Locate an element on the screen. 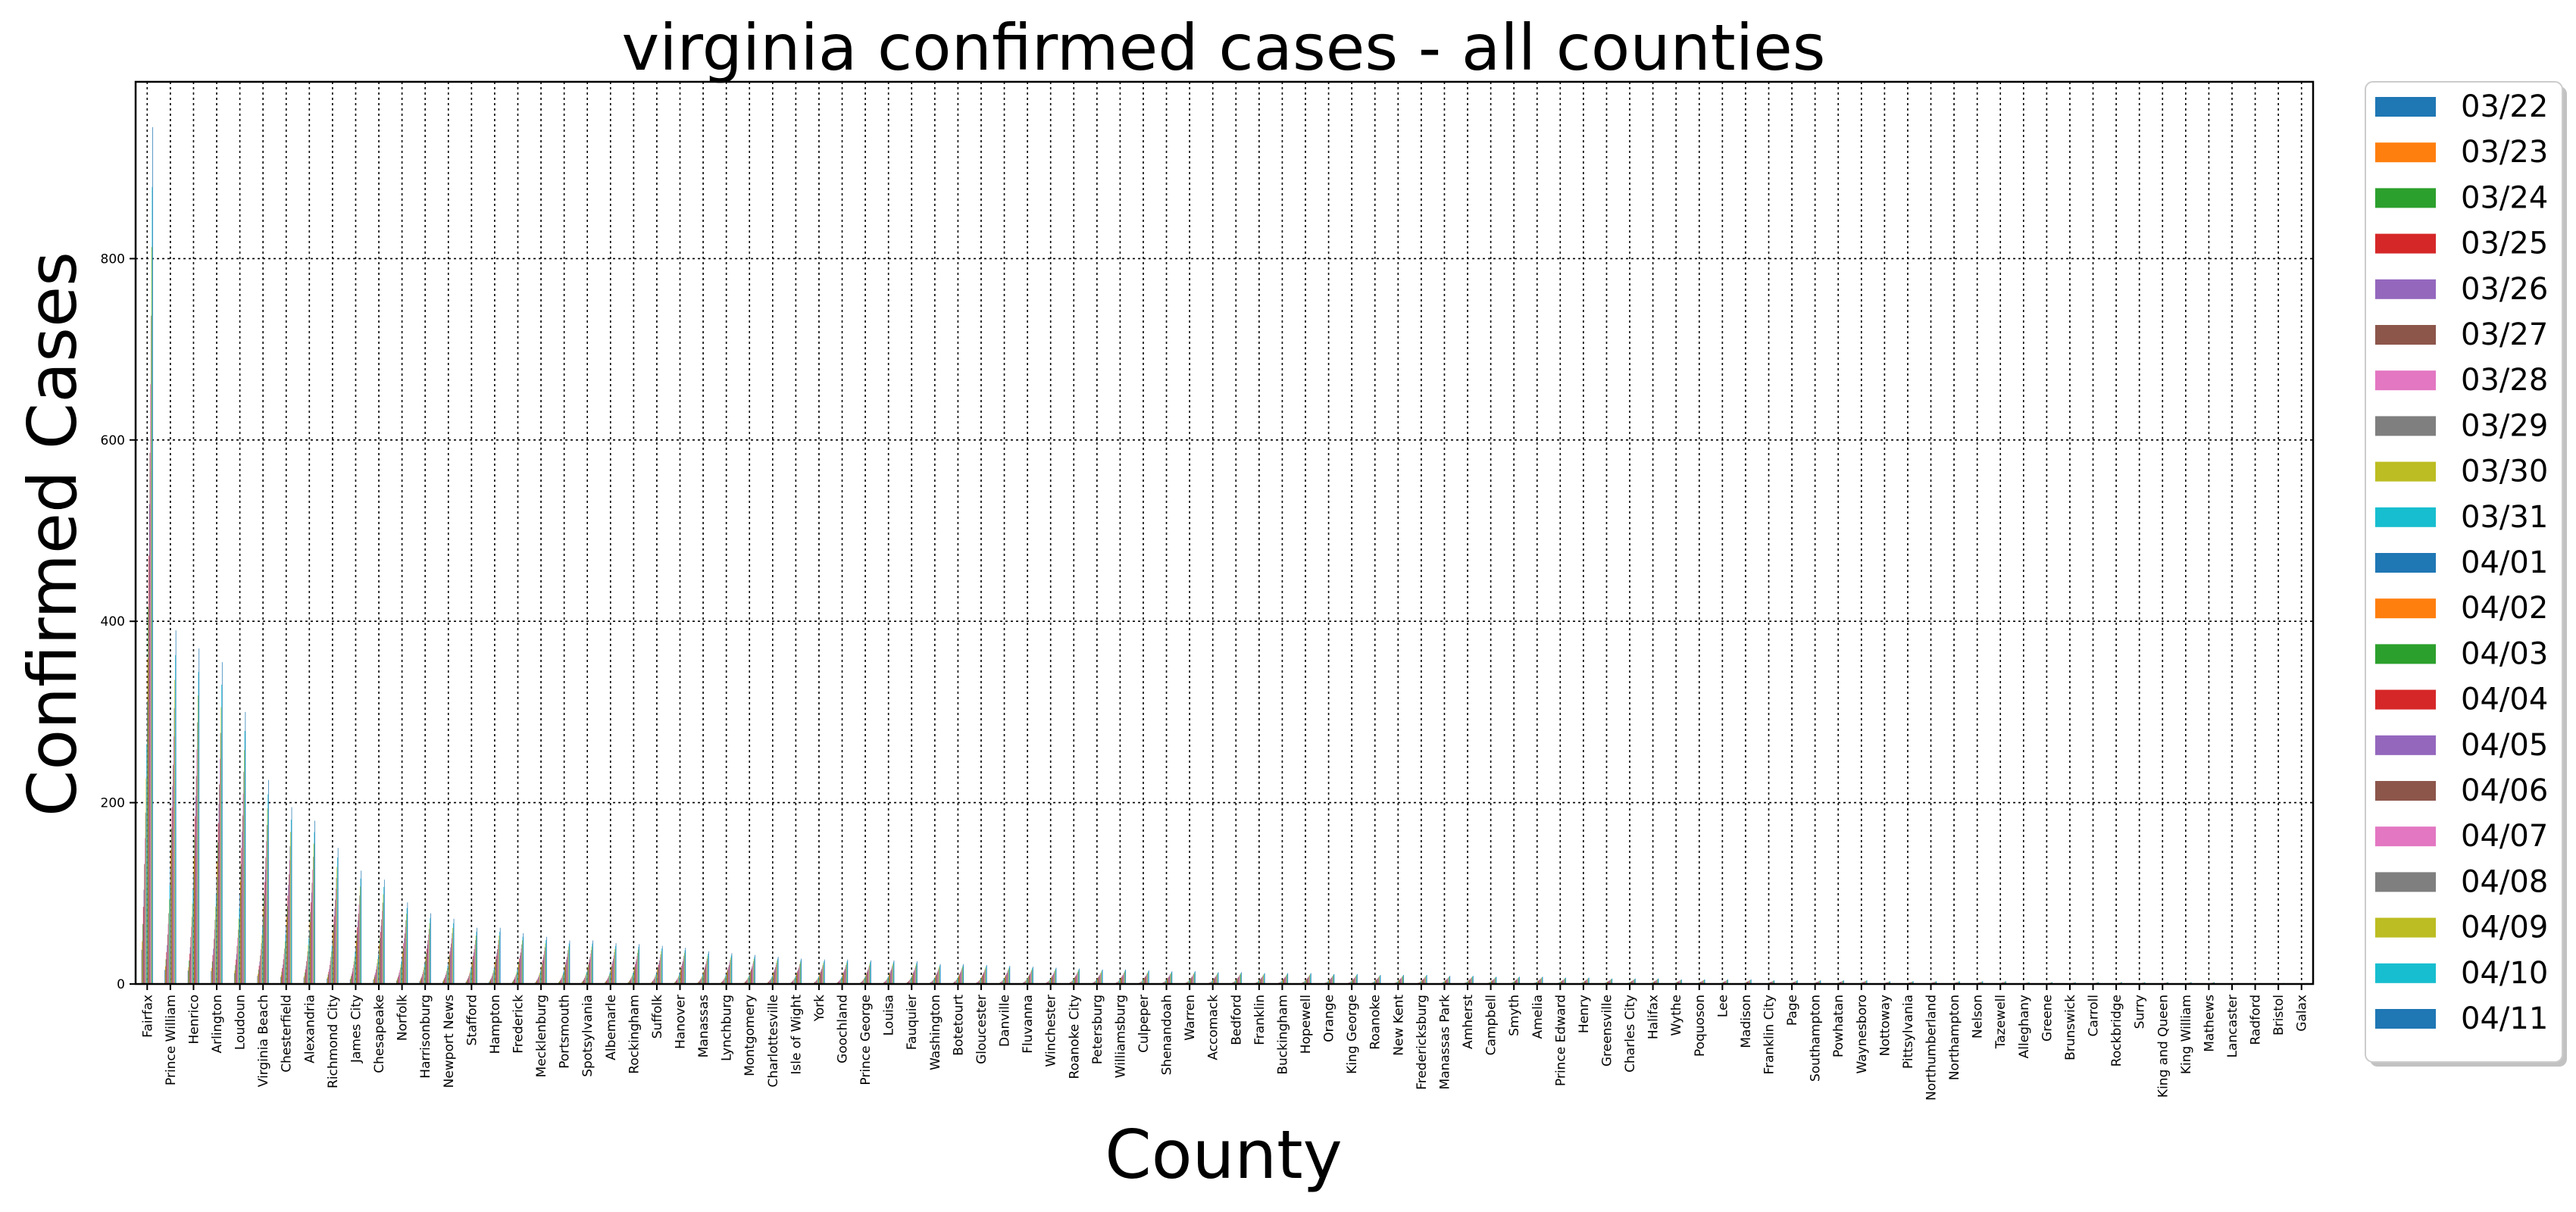 Image resolution: width=2576 pixels, height=1212 pixels. x-tick-label: Culpeper is located at coordinates (1144, 1024).